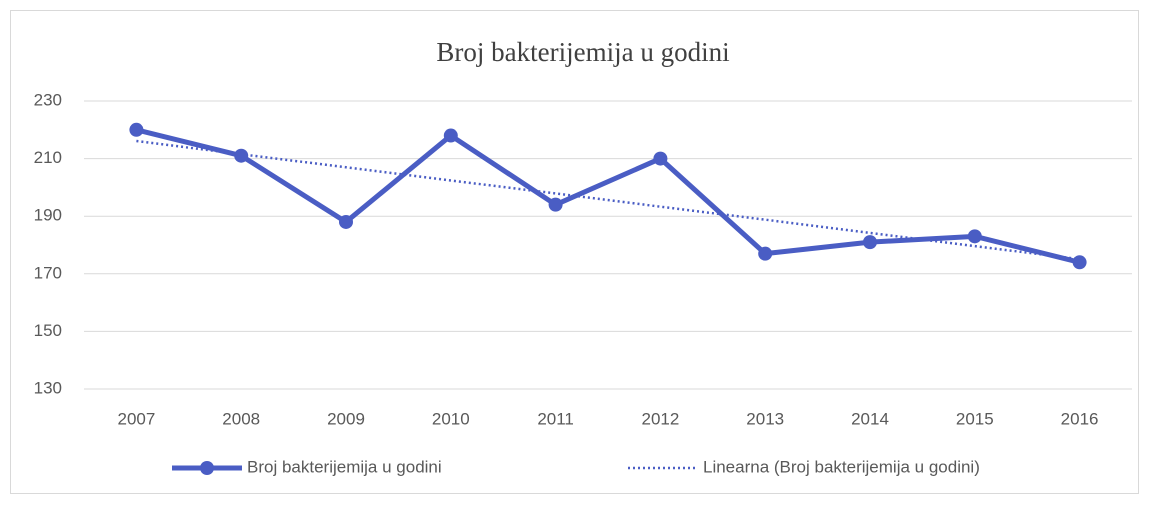  What do you see at coordinates (555, 418) in the screenshot?
I see `x-tick-label: 2011` at bounding box center [555, 418].